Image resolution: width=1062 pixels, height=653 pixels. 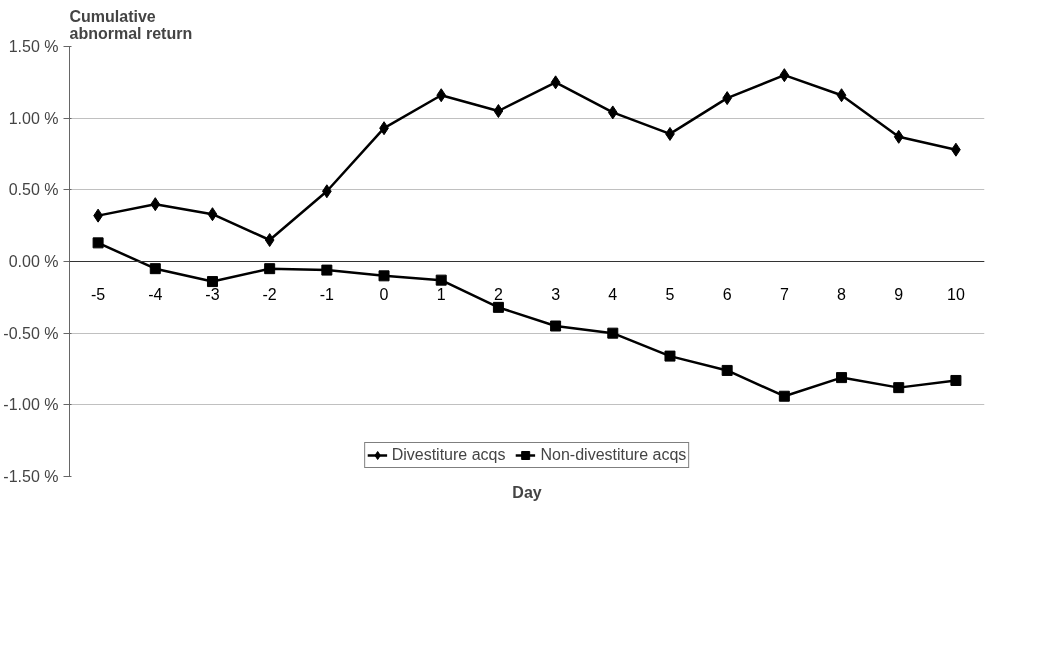 What do you see at coordinates (131, 24) in the screenshot?
I see `chart-title: Cumulative abnormal return` at bounding box center [131, 24].